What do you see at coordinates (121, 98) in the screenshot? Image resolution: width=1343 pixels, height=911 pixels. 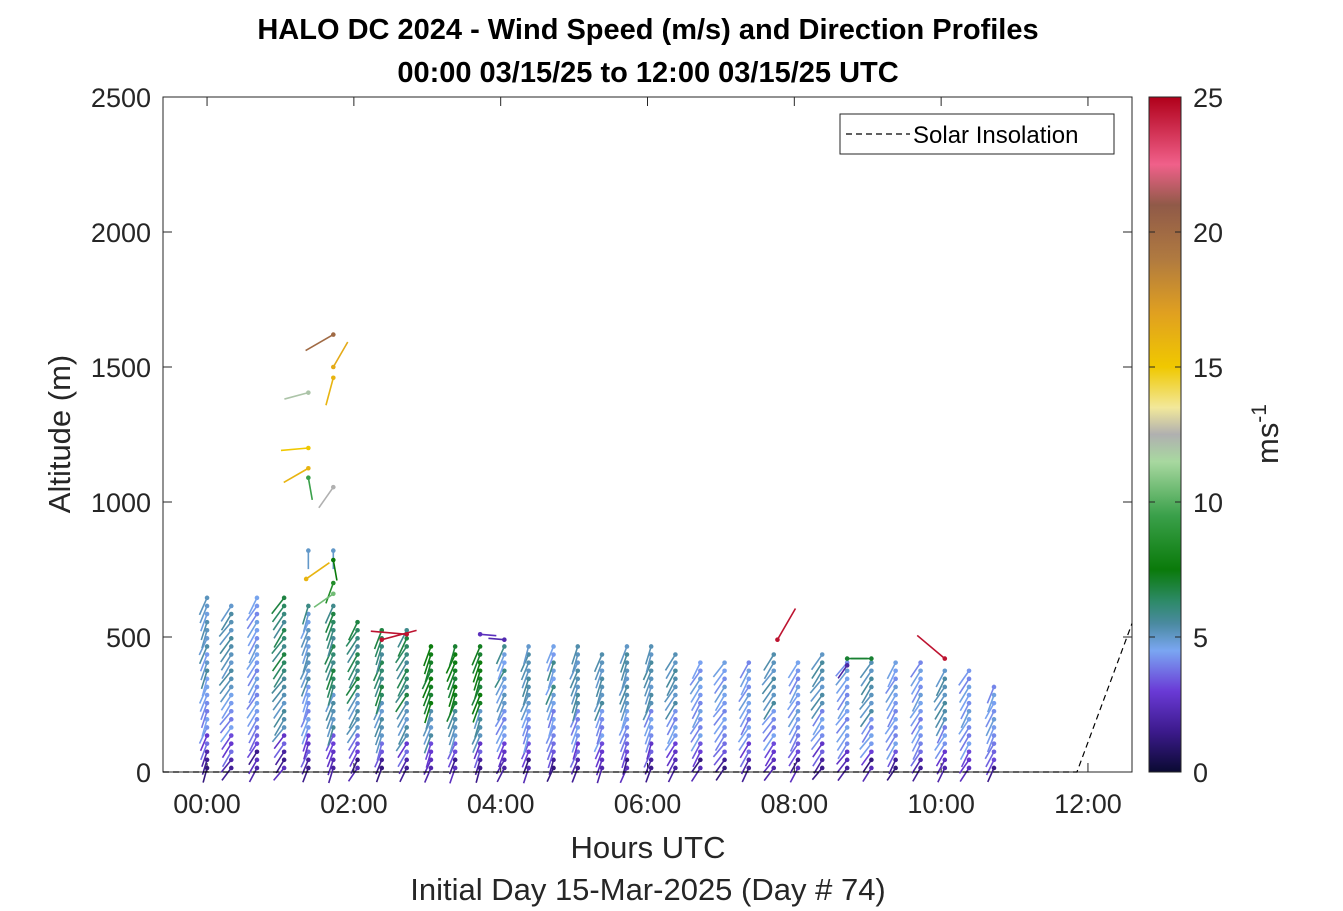 I see `y-tick-label: 2500` at bounding box center [121, 98].